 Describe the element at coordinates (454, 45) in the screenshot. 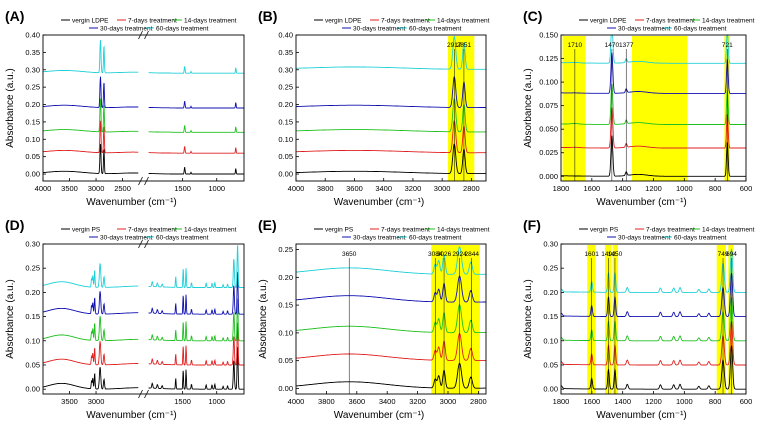

I see `peak-annotation: 2917` at that location.